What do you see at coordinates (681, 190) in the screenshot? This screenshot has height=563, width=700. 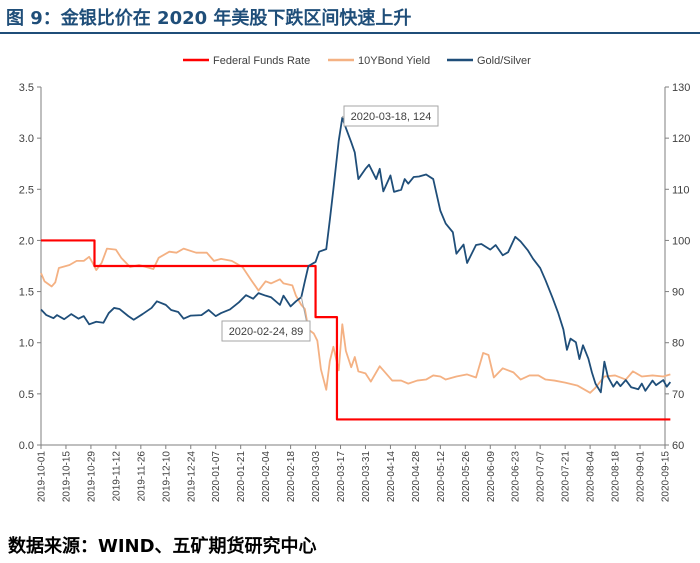 I see `y-right-tick-label: 110` at bounding box center [681, 190].